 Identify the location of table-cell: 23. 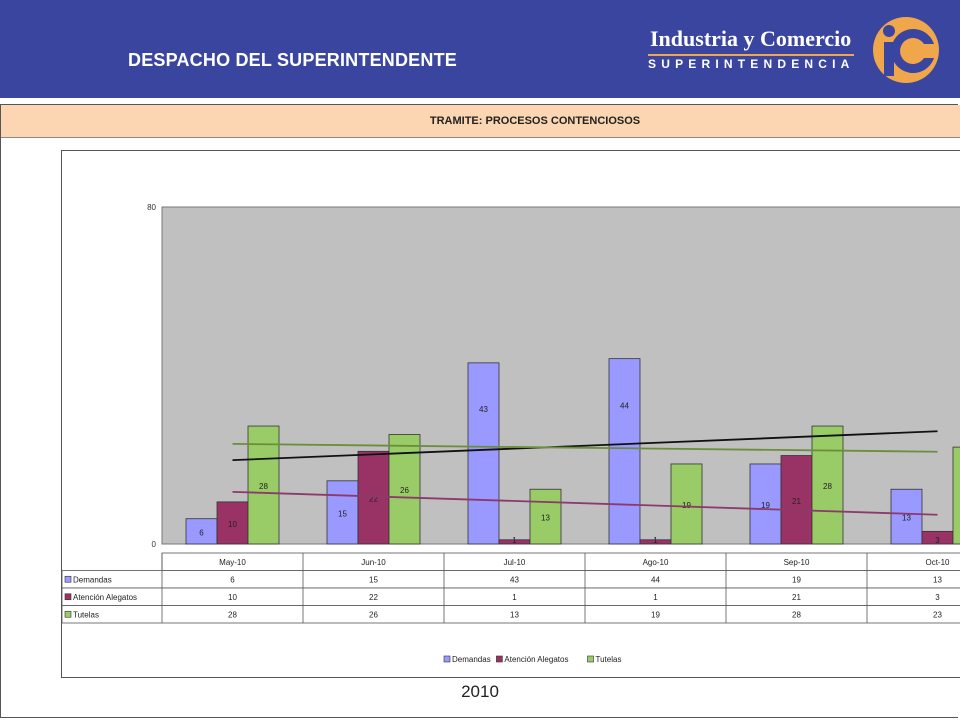
(937, 614).